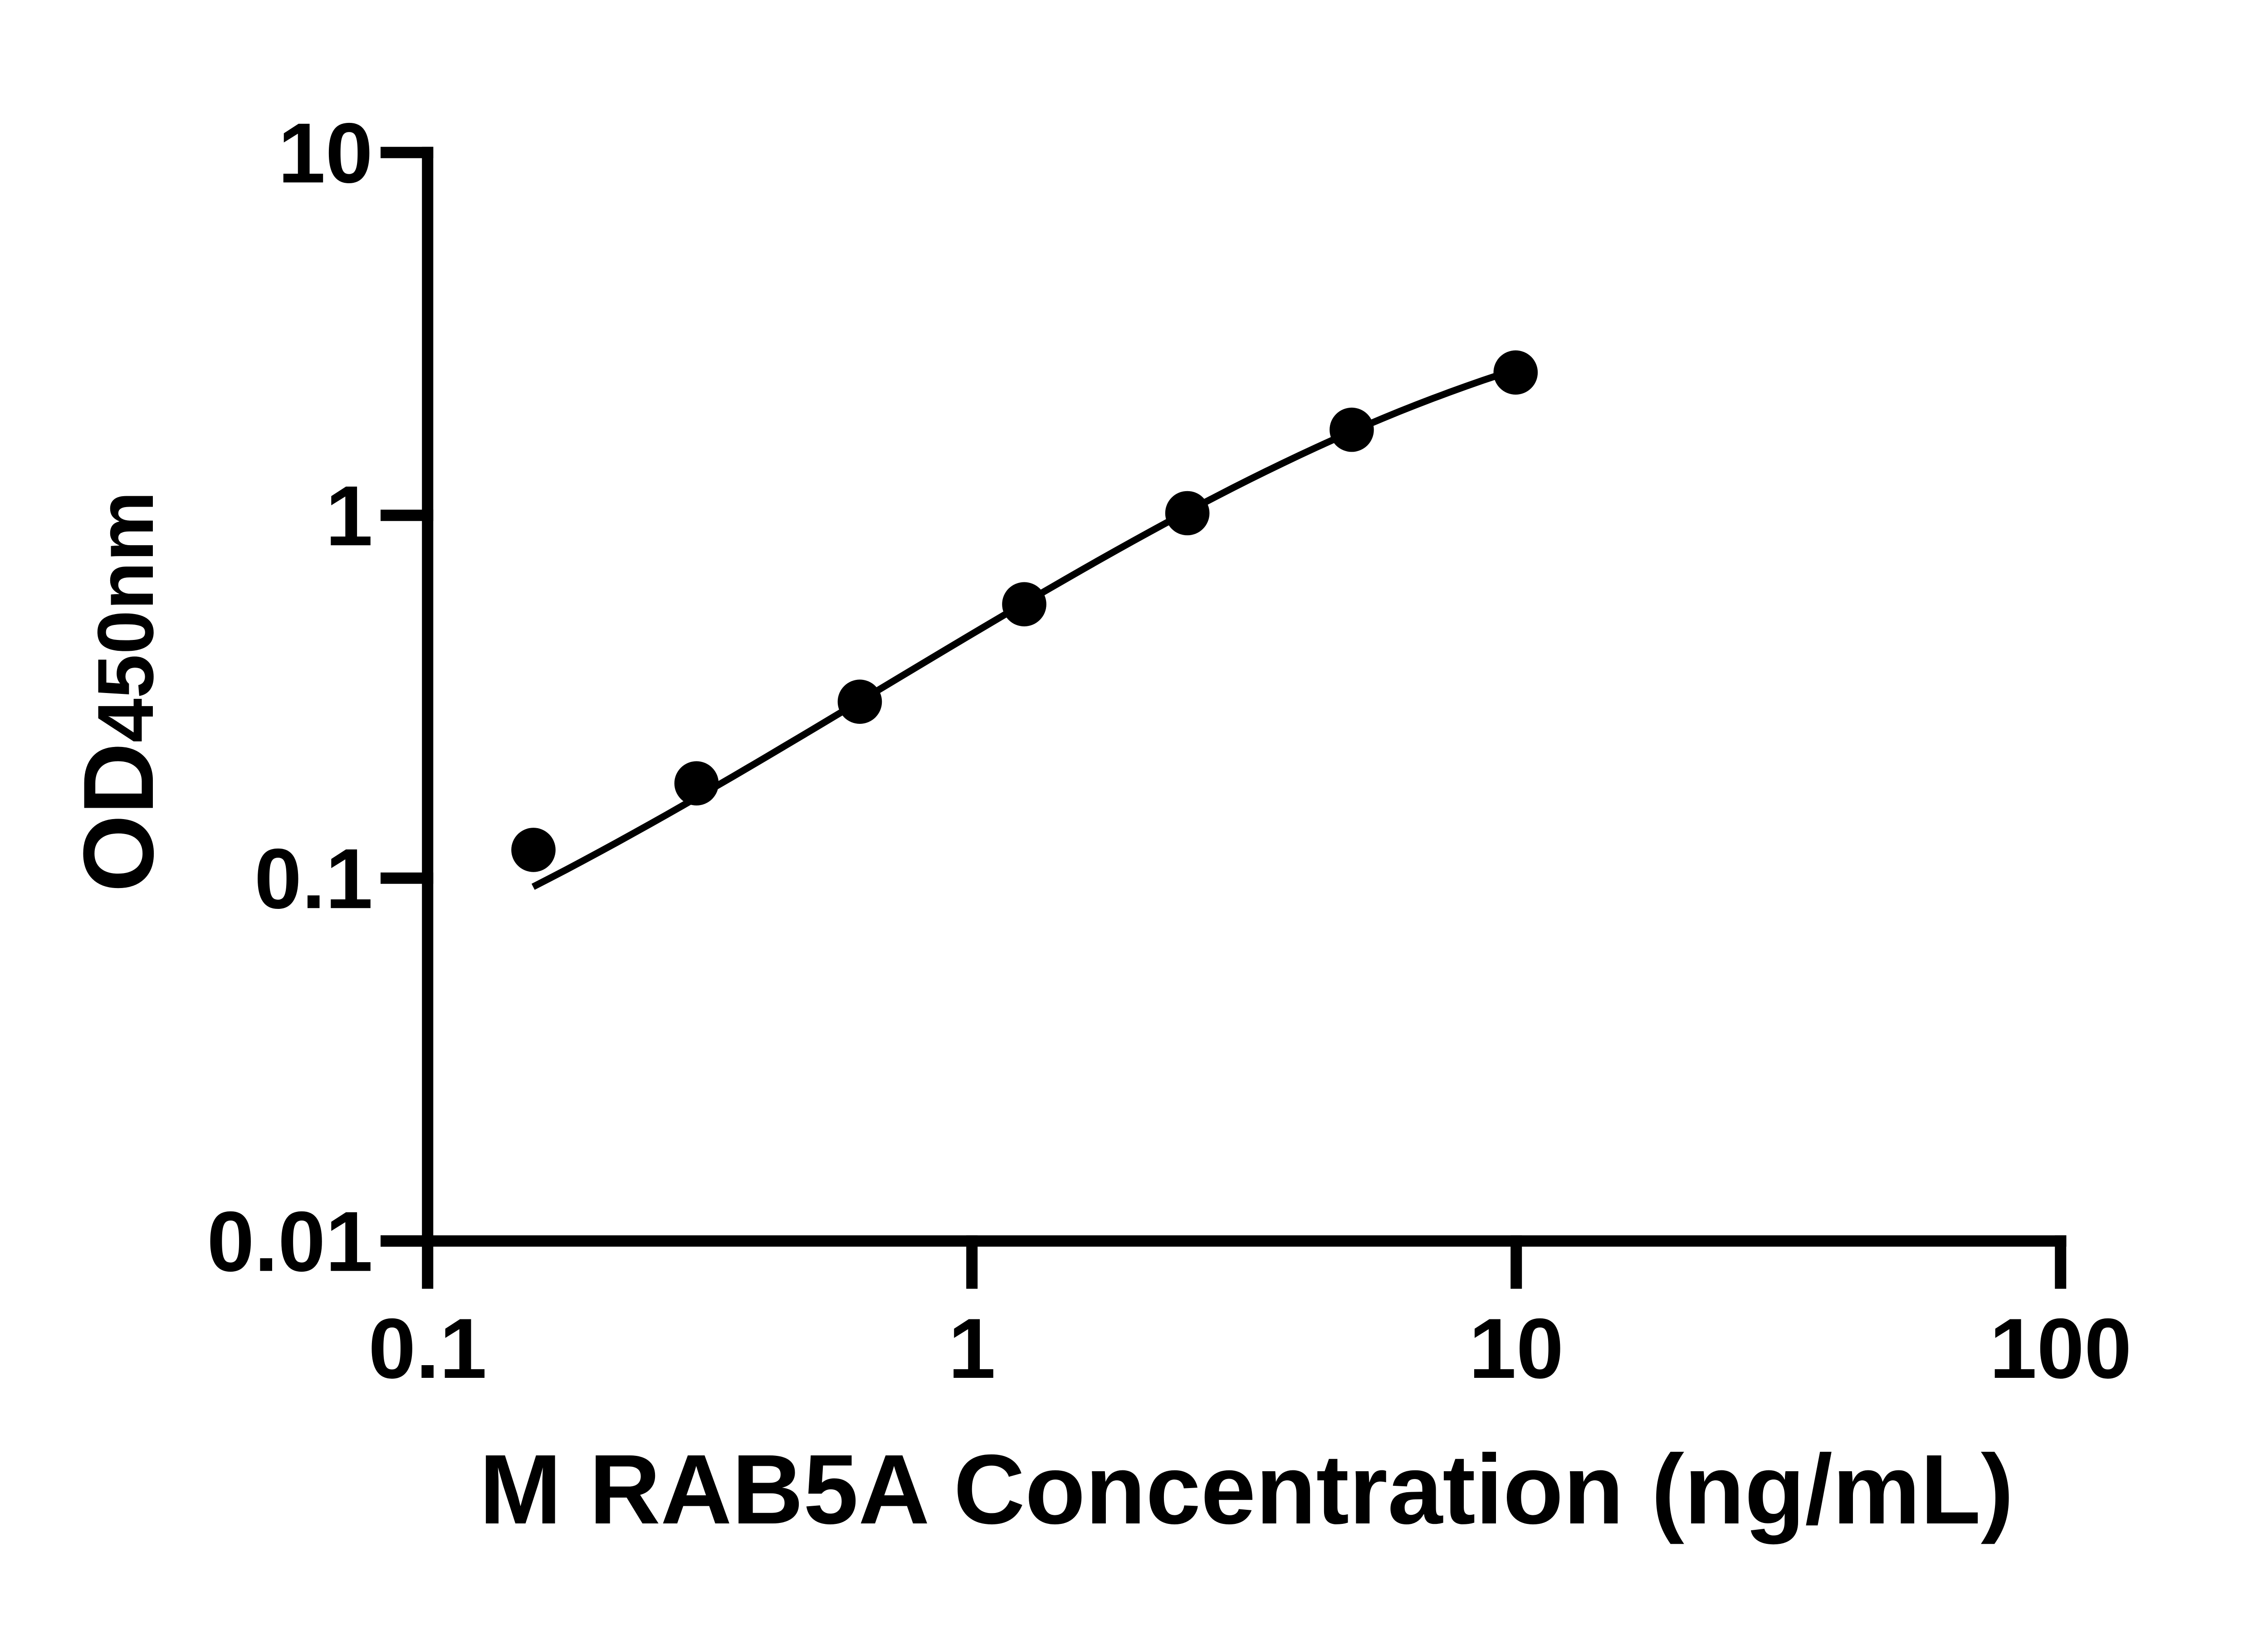 This screenshot has height=1635, width=2268. What do you see at coordinates (1246, 1490) in the screenshot?
I see `svg-text: M RAB5A Concentration (ng/mL)` at bounding box center [1246, 1490].